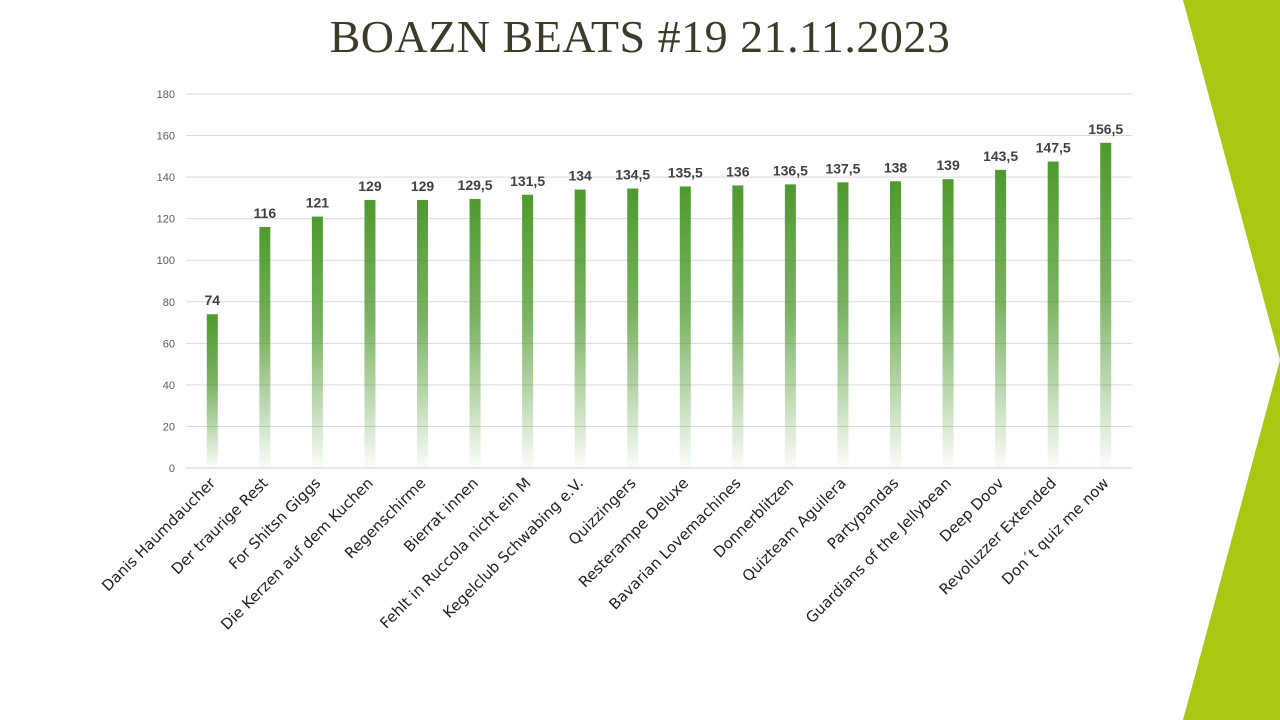 The height and width of the screenshot is (720, 1280). What do you see at coordinates (166, 261) in the screenshot?
I see `y-tick-label: 100` at bounding box center [166, 261].